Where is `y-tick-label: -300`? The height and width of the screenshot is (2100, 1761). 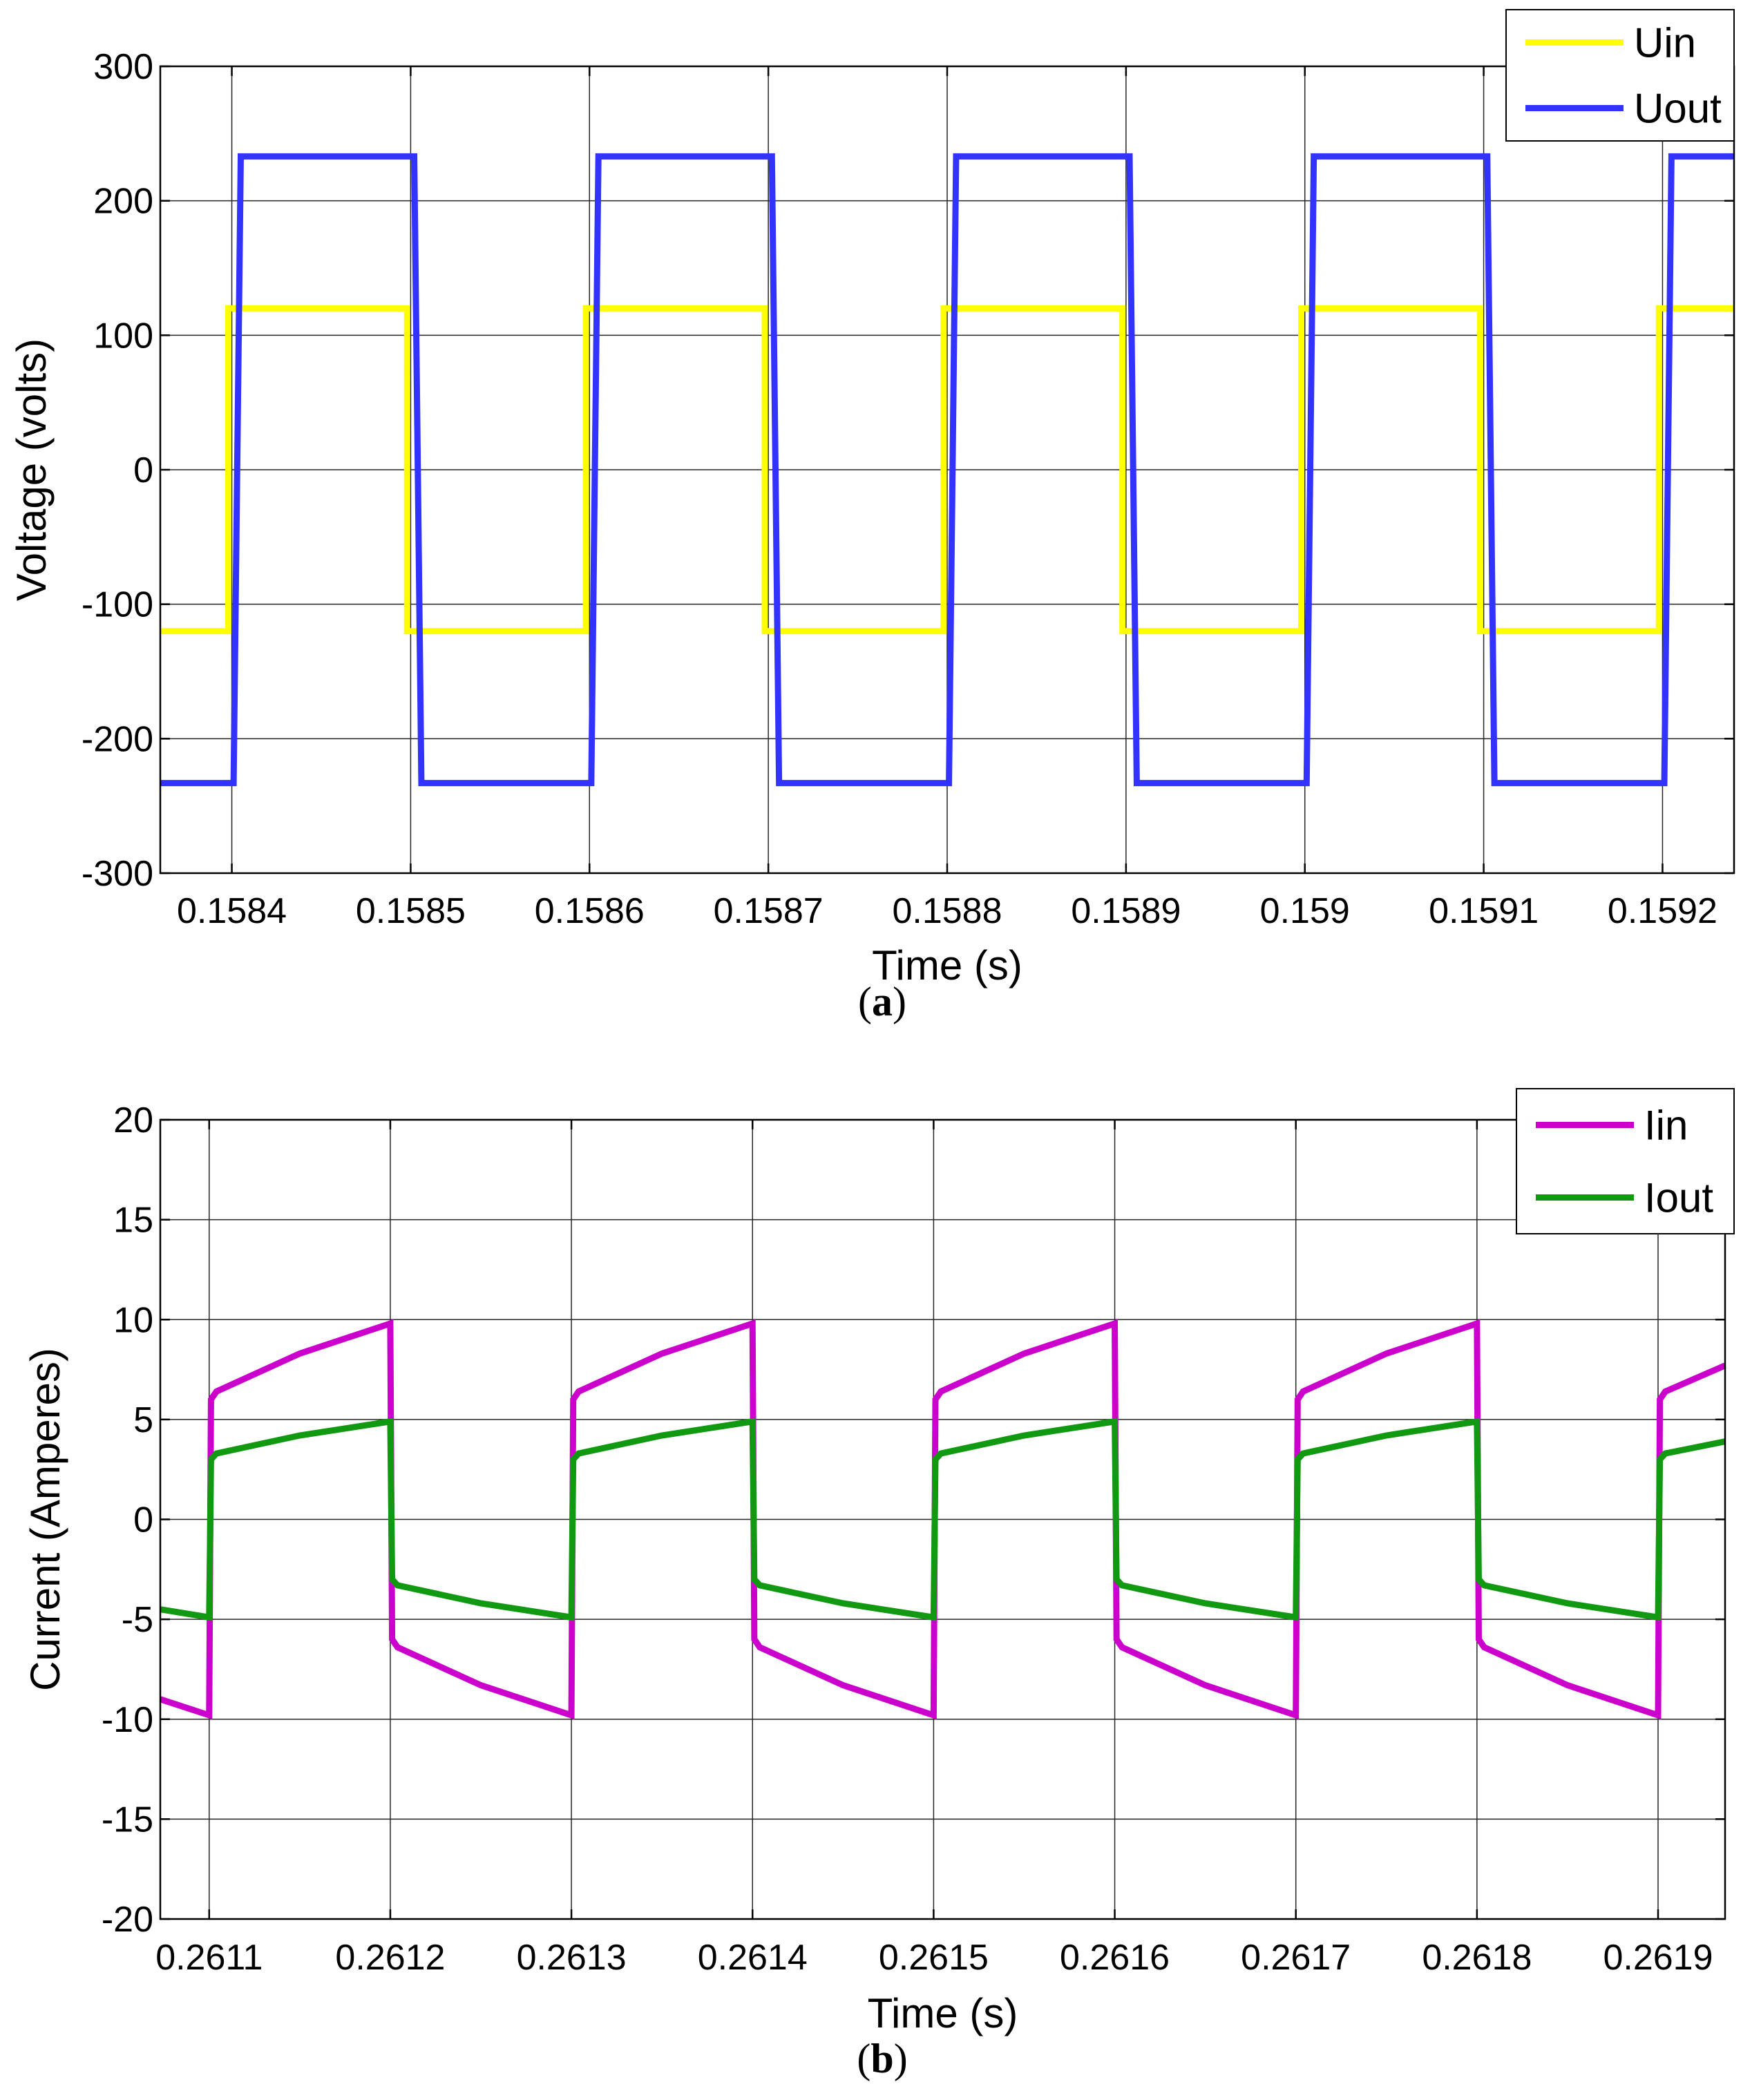 y-tick-label: -300 is located at coordinates (117, 874).